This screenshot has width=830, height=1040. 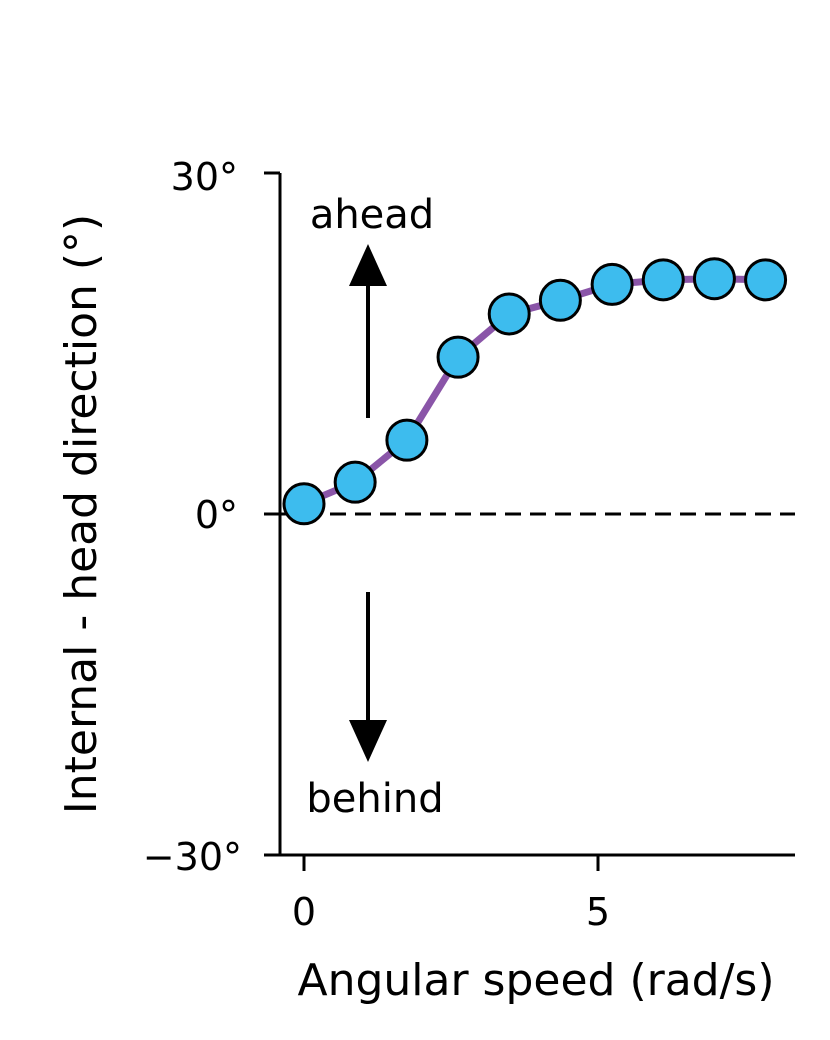 What do you see at coordinates (368, 741) in the screenshot?
I see `arrow-down-head` at bounding box center [368, 741].